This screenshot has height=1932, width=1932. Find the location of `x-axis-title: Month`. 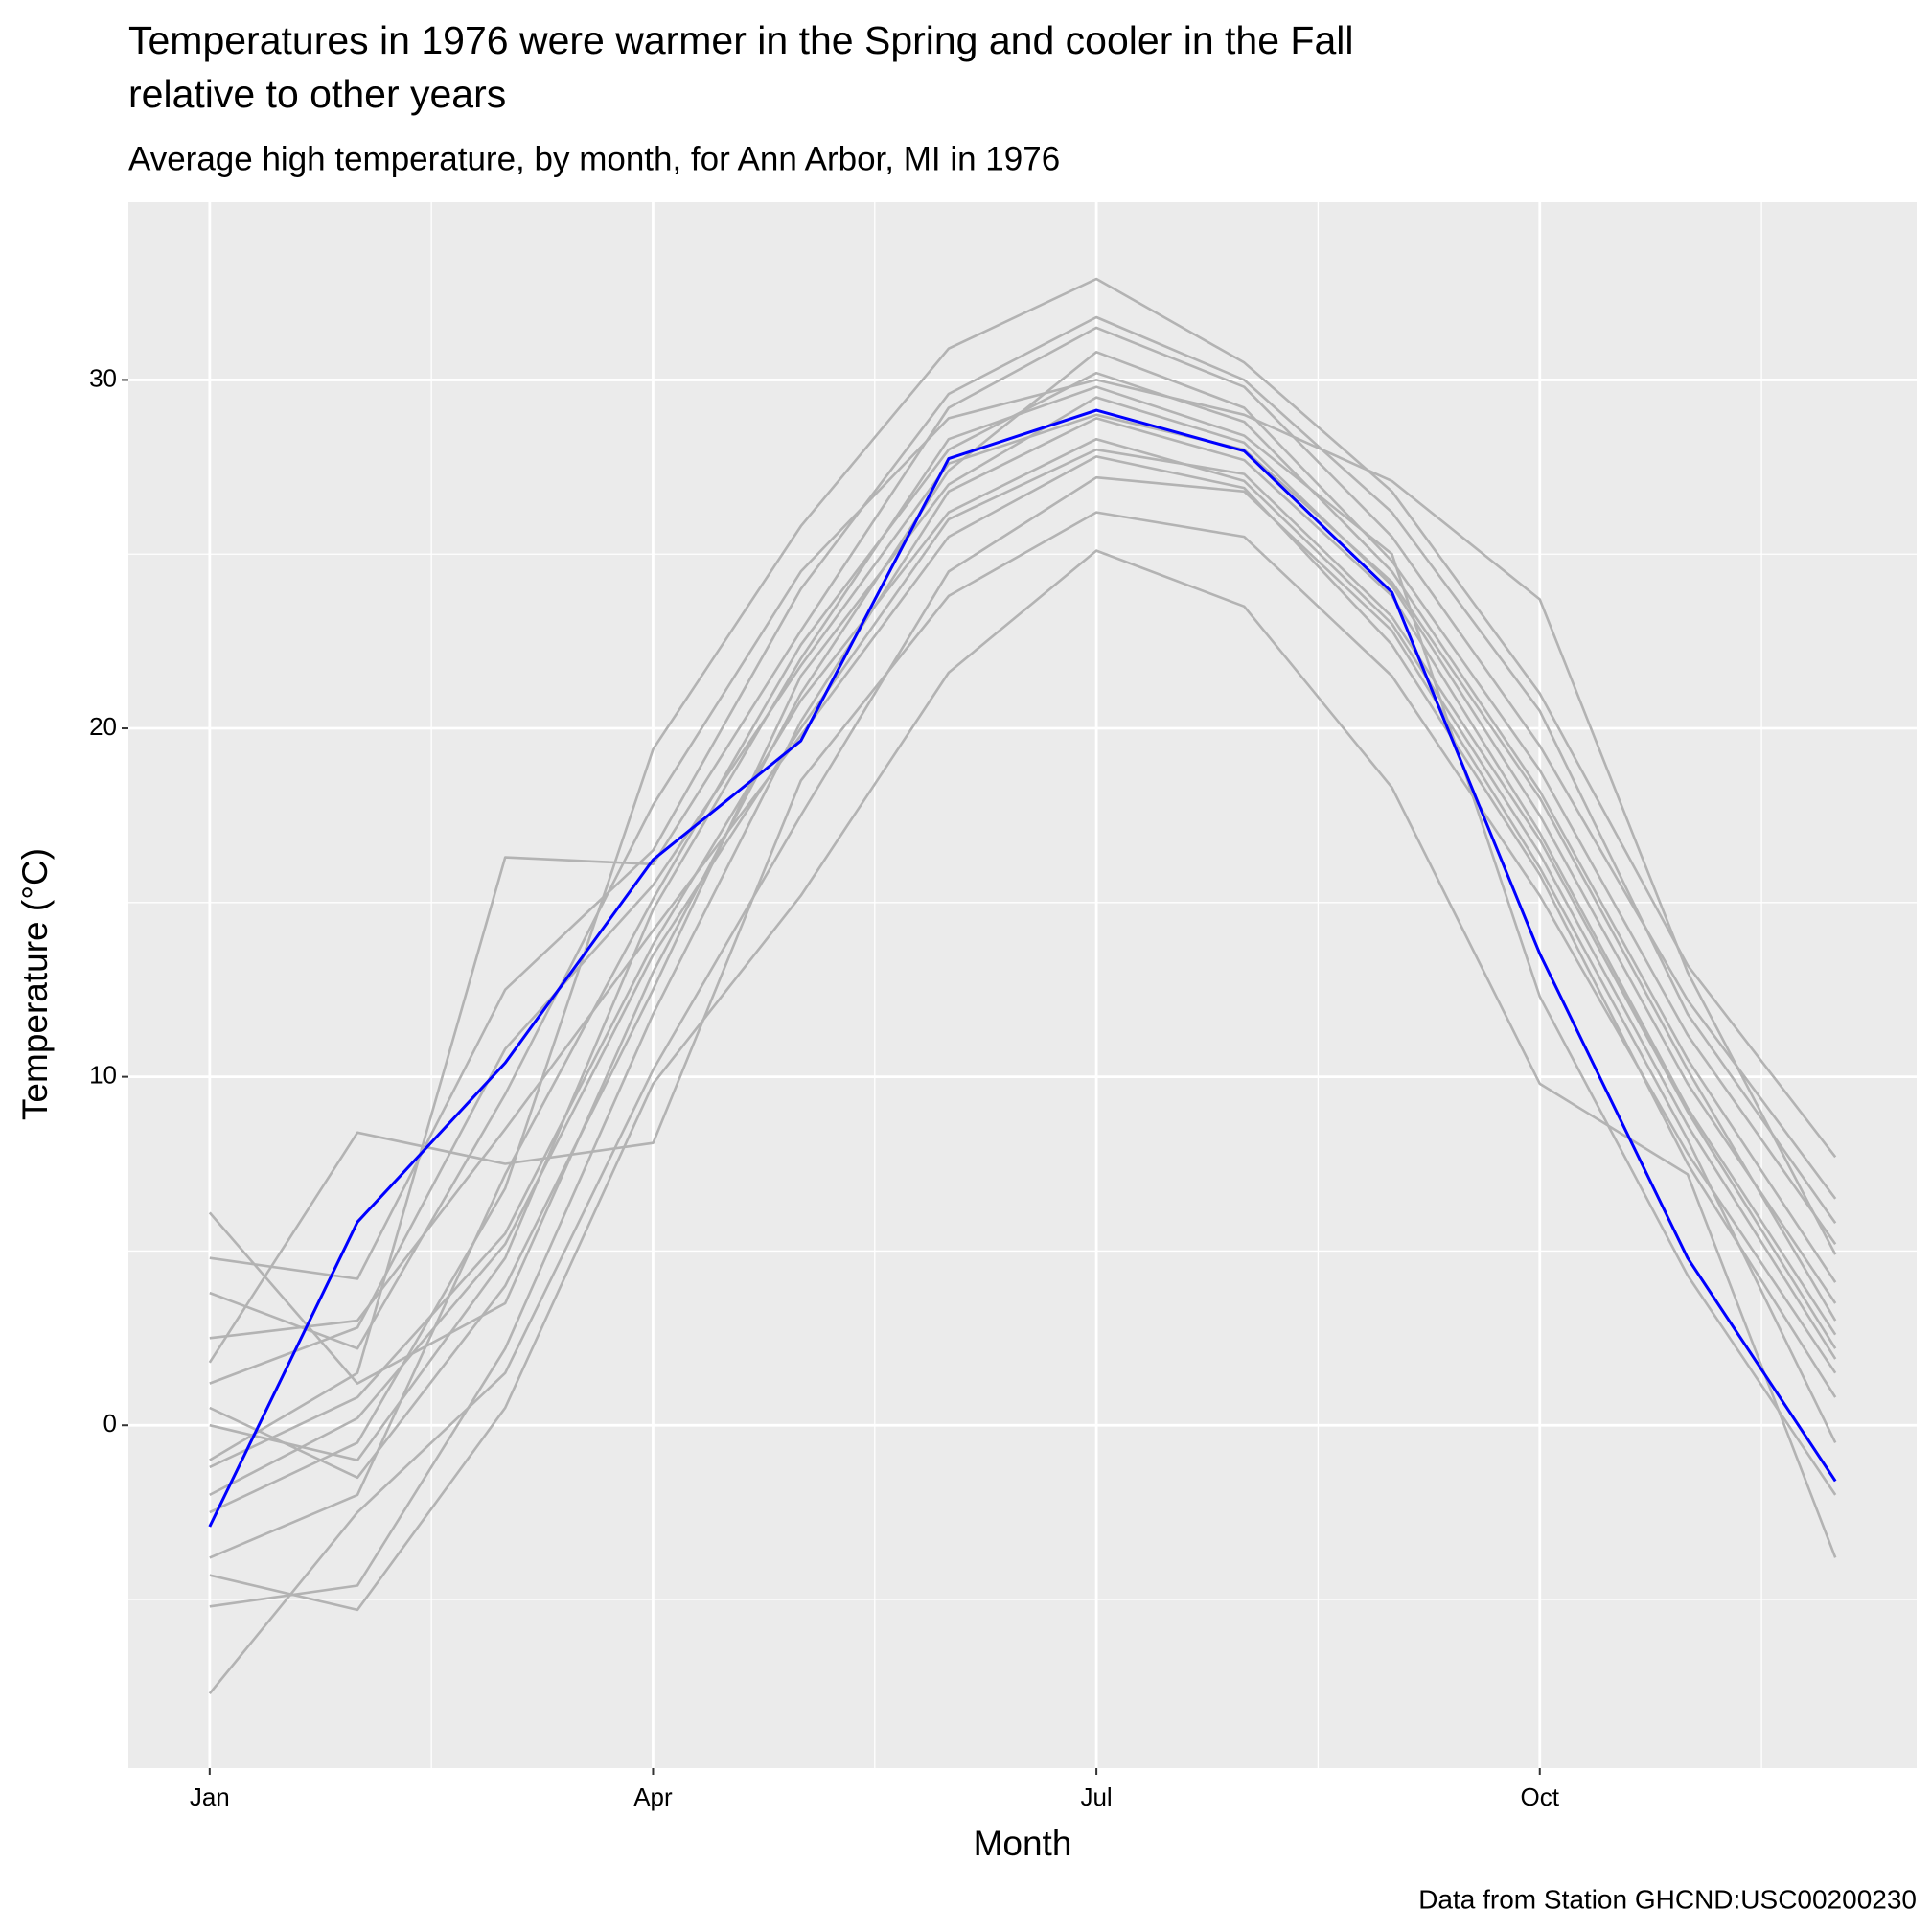

x-axis-title: Month is located at coordinates (1023, 1843).